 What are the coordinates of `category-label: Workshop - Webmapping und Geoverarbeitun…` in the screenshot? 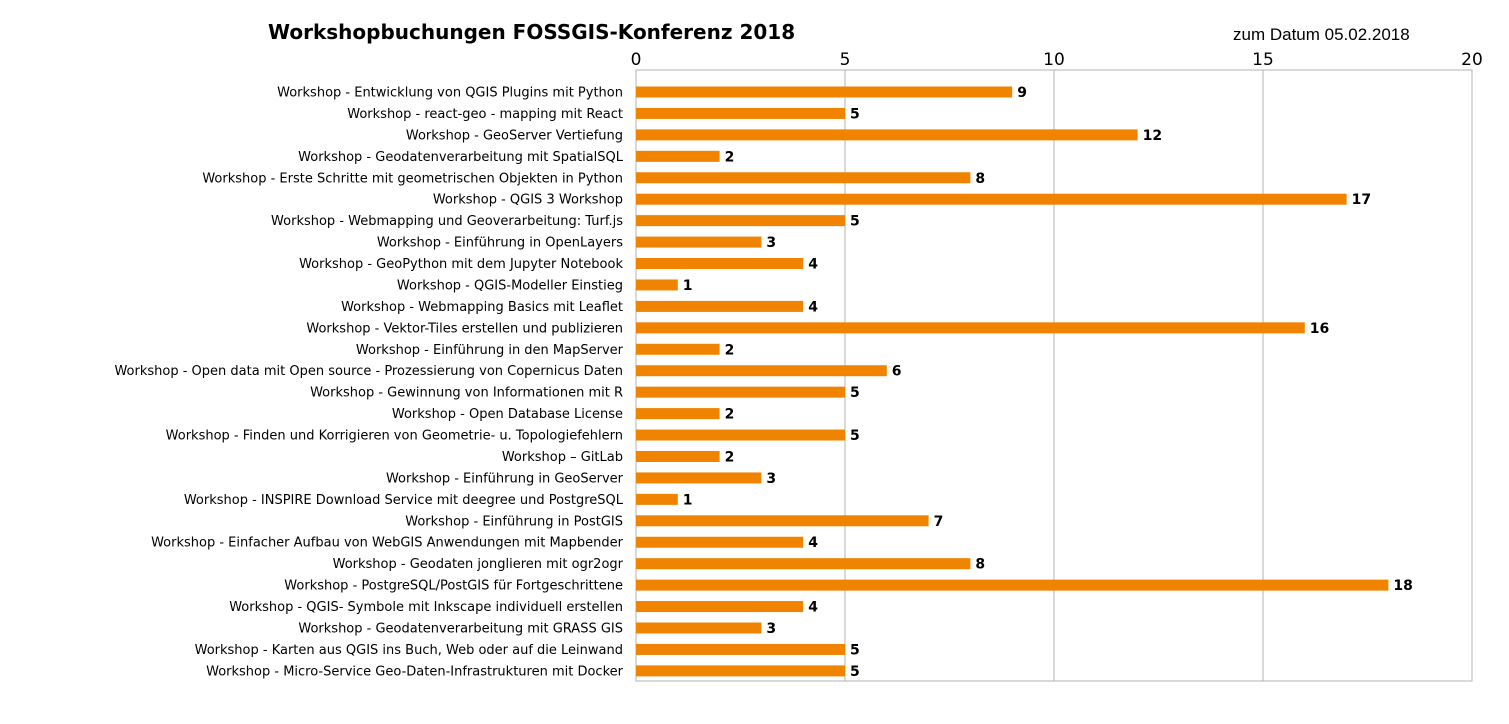 It's located at (447, 221).